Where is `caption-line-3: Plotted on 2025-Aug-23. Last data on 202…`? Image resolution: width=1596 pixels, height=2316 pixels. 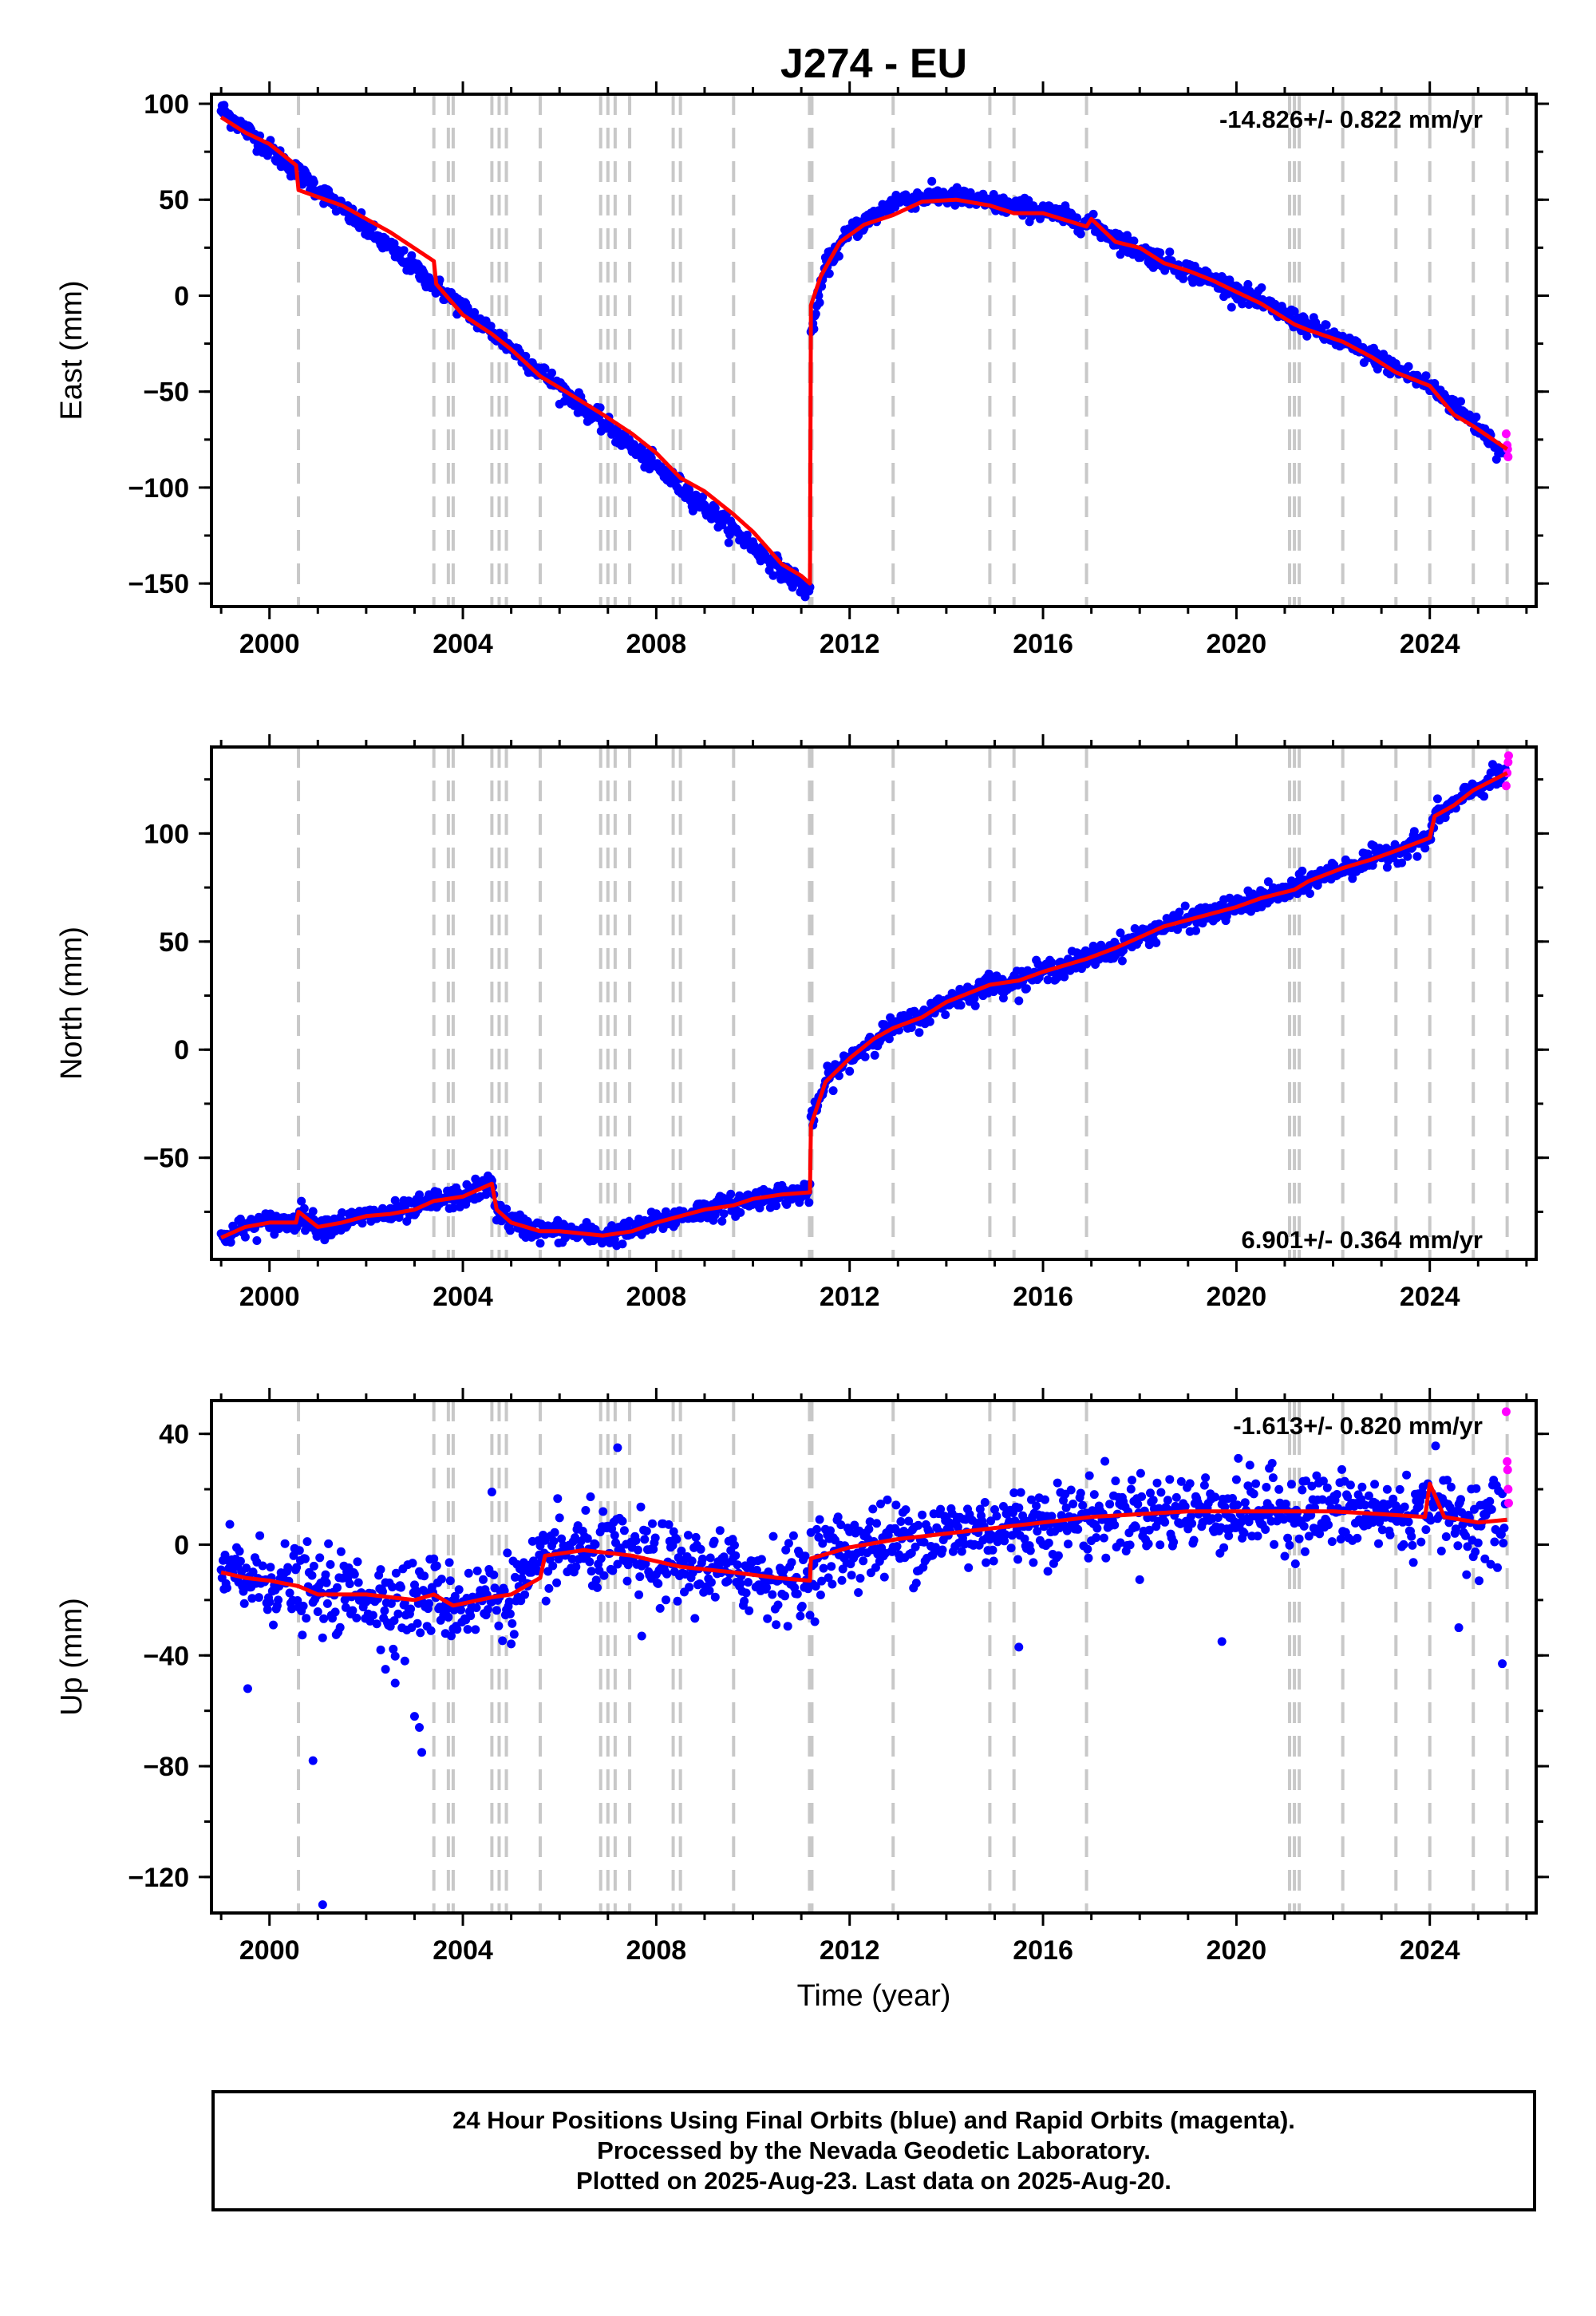 caption-line-3: Plotted on 2025-Aug-23. Last data on 202… is located at coordinates (873, 2181).